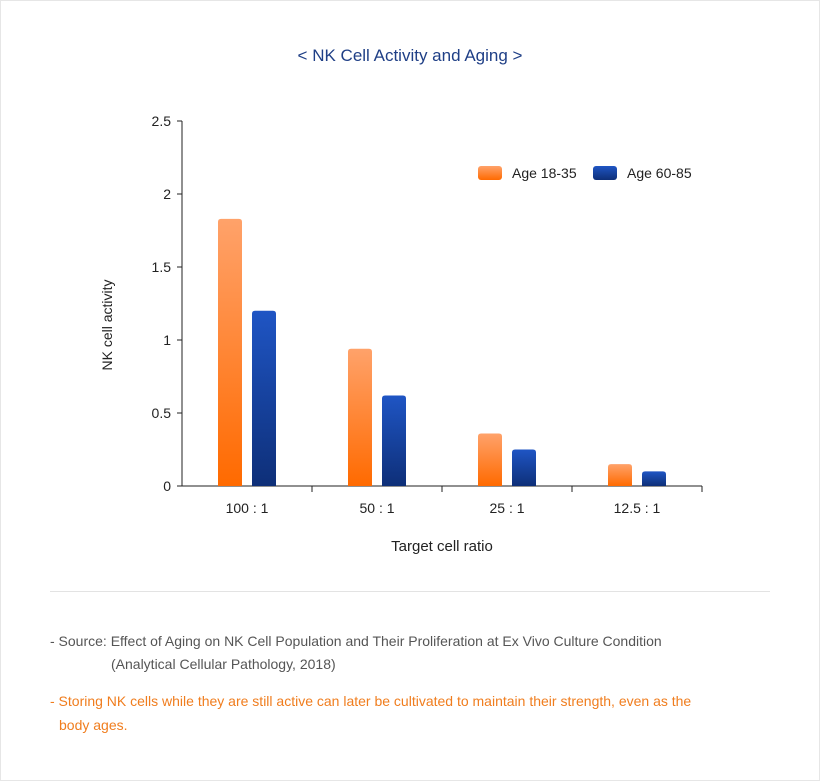  I want to click on y-tick-label: 2, so click(167, 194).